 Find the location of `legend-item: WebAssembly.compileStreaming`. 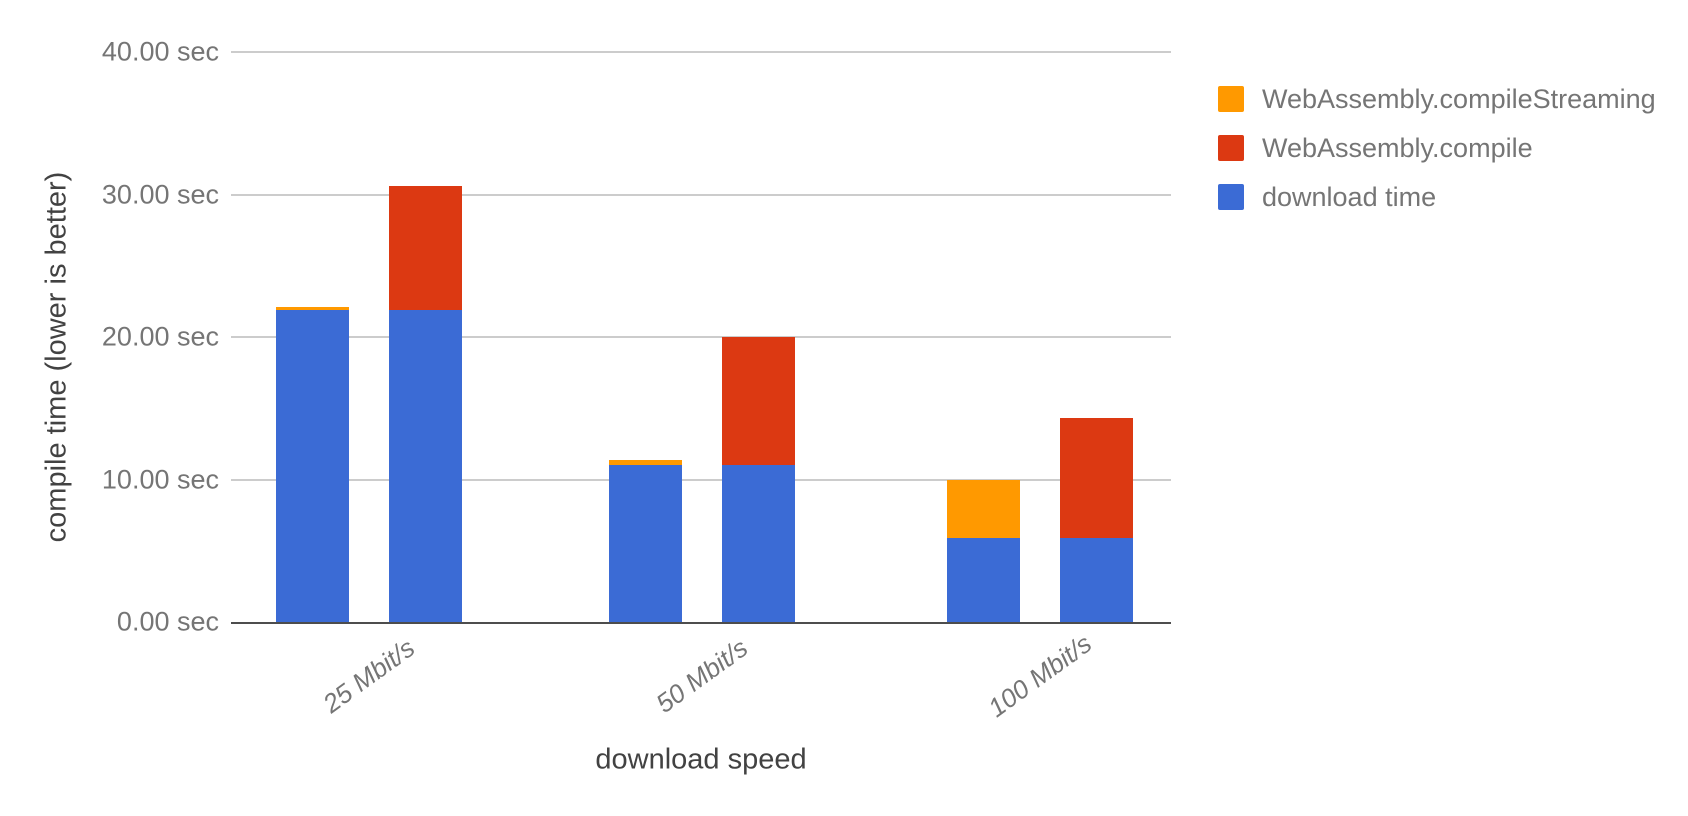

legend-item: WebAssembly.compileStreaming is located at coordinates (1437, 98).